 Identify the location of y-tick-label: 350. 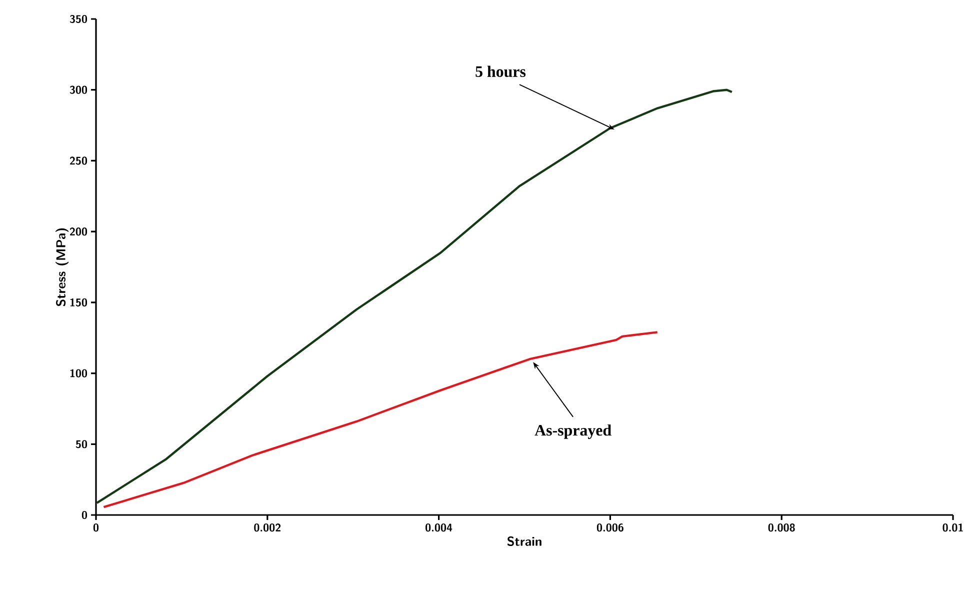
(79, 19).